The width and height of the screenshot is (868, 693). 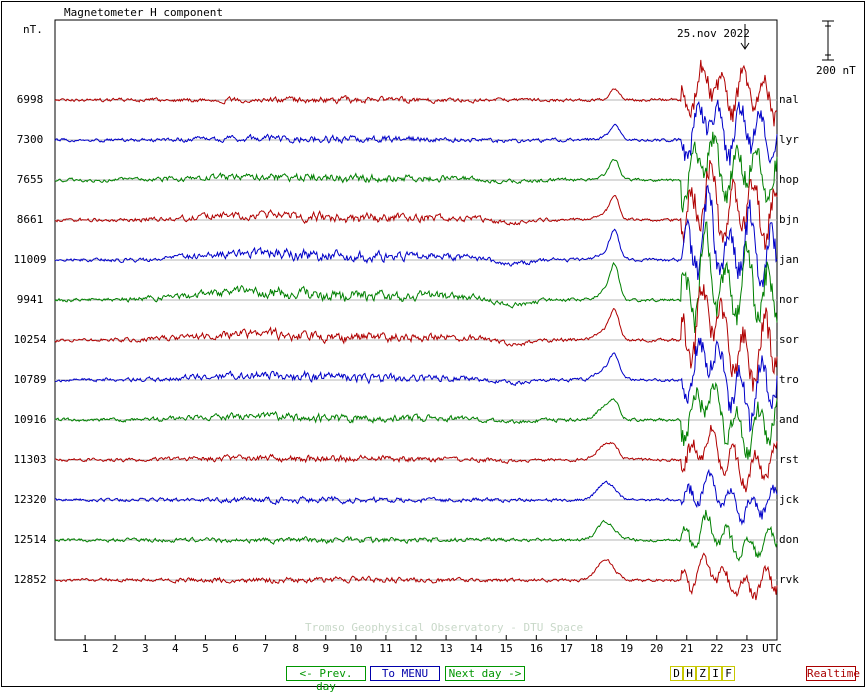 I want to click on station-label-lyr: lyr, so click(x=789, y=139).